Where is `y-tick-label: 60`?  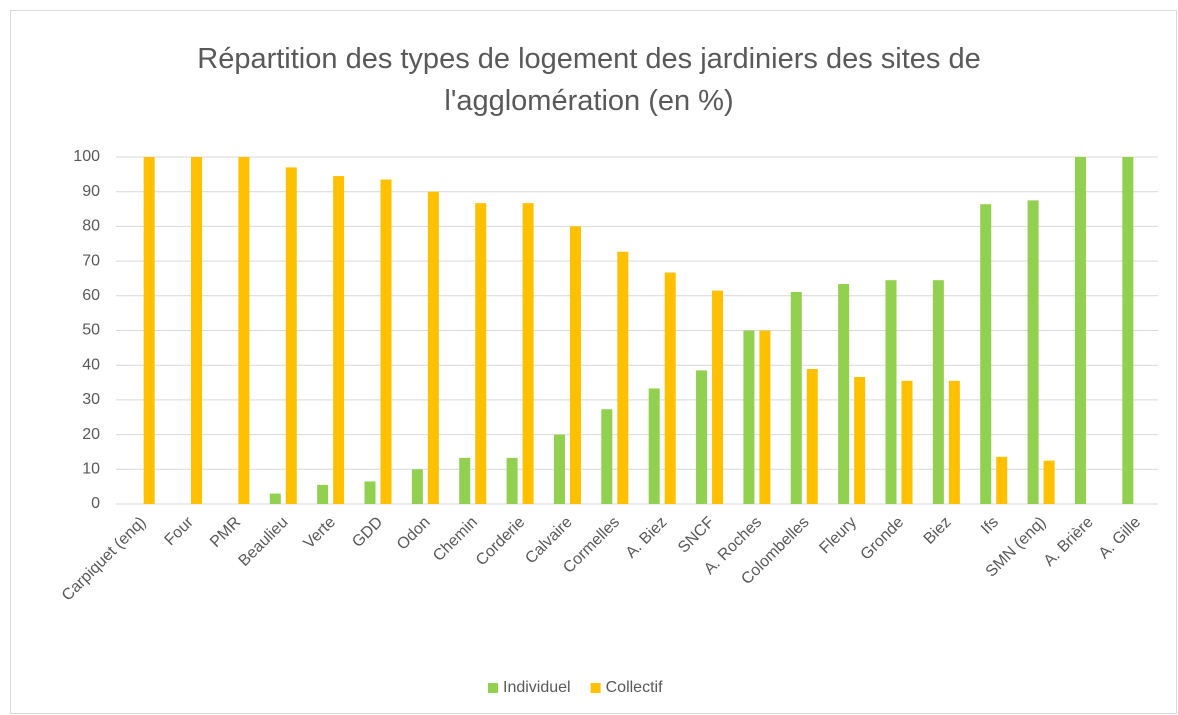 y-tick-label: 60 is located at coordinates (91, 295).